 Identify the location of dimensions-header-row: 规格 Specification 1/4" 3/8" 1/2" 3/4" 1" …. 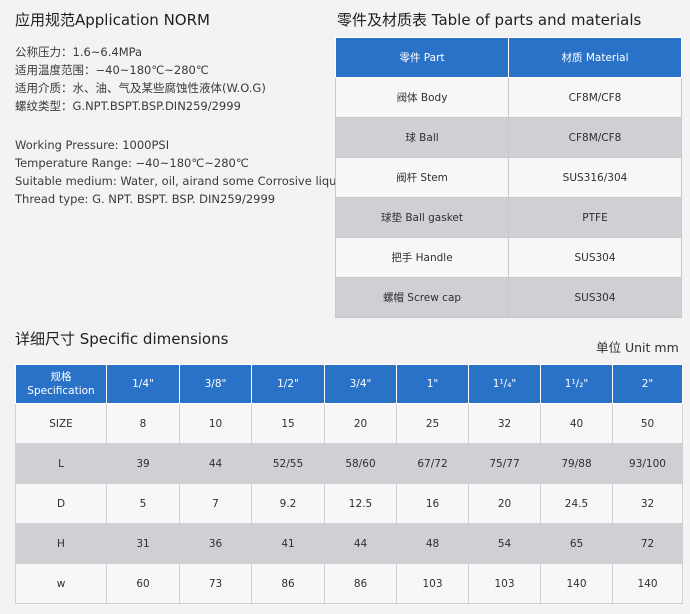
(349, 384).